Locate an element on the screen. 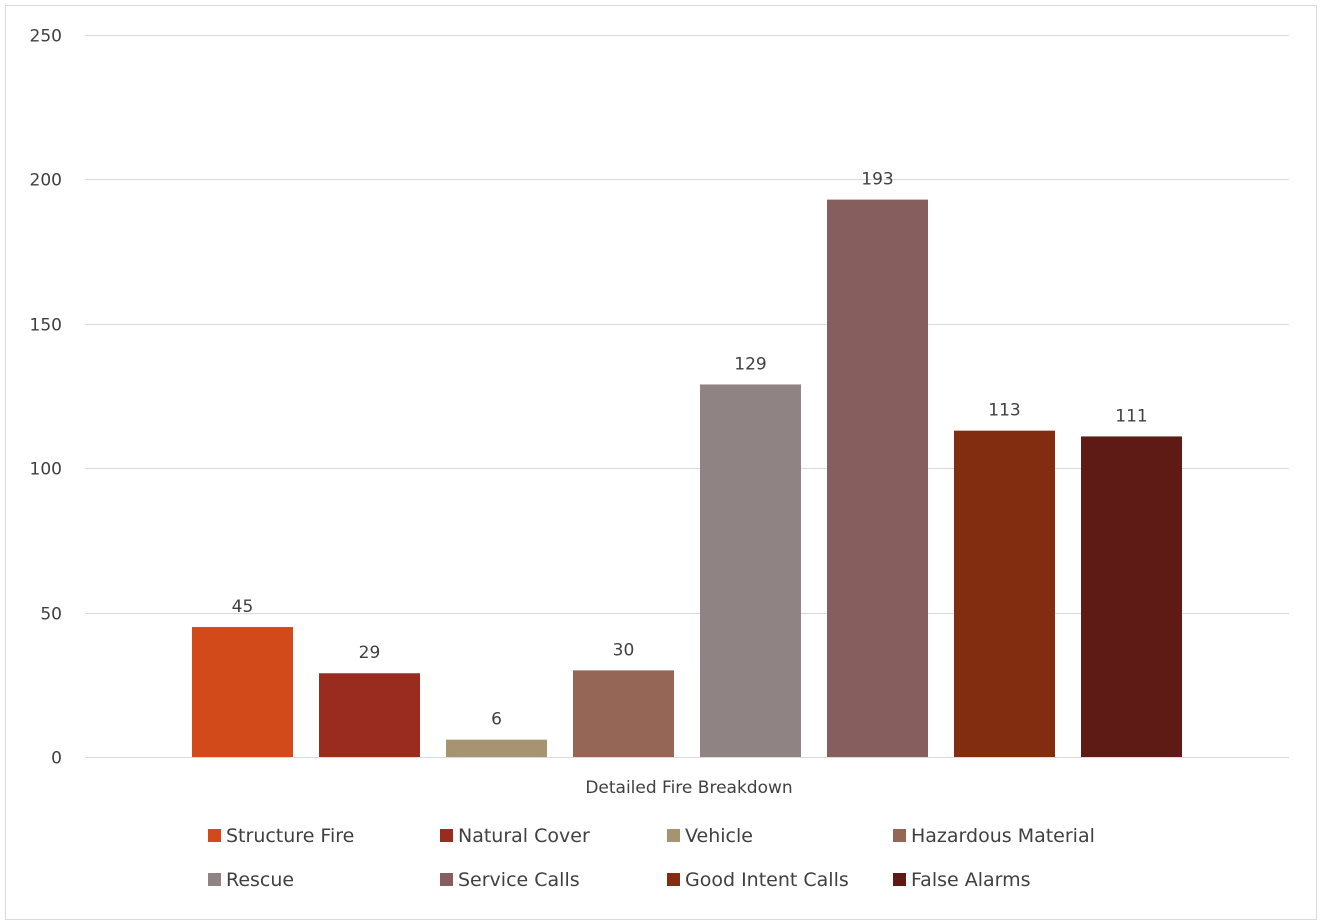  legend-label: Rescue is located at coordinates (260, 880).